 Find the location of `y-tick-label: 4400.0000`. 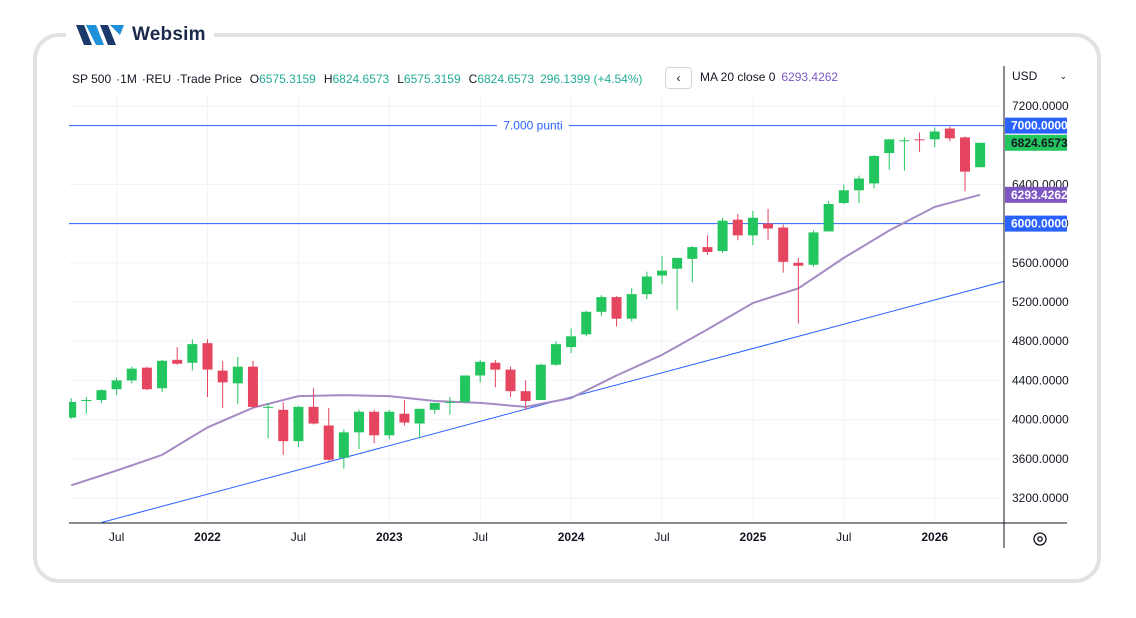

y-tick-label: 4400.0000 is located at coordinates (1040, 380).